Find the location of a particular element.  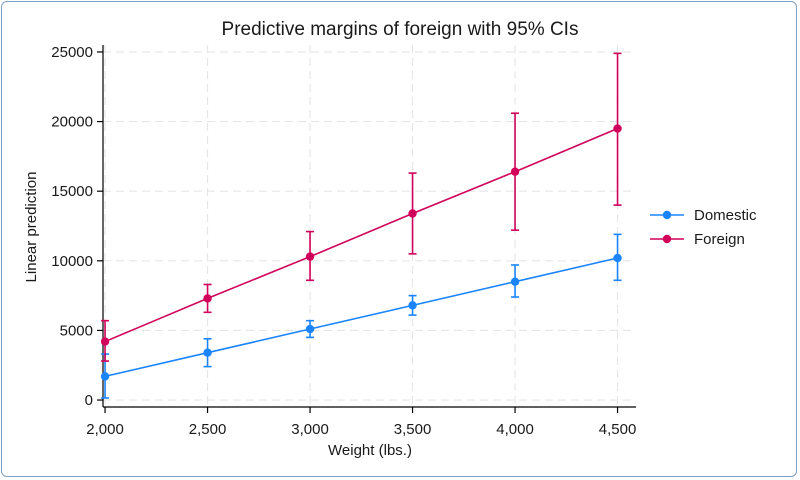

y-axis-label: Linear prediction is located at coordinates (31, 227).